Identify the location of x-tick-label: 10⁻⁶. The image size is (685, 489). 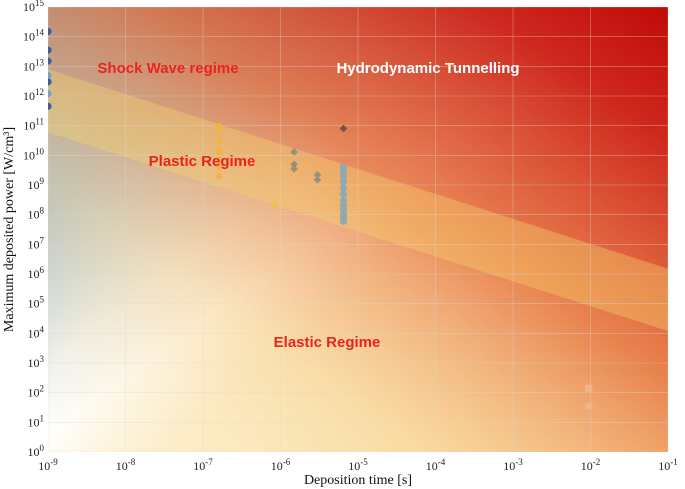
(281, 465).